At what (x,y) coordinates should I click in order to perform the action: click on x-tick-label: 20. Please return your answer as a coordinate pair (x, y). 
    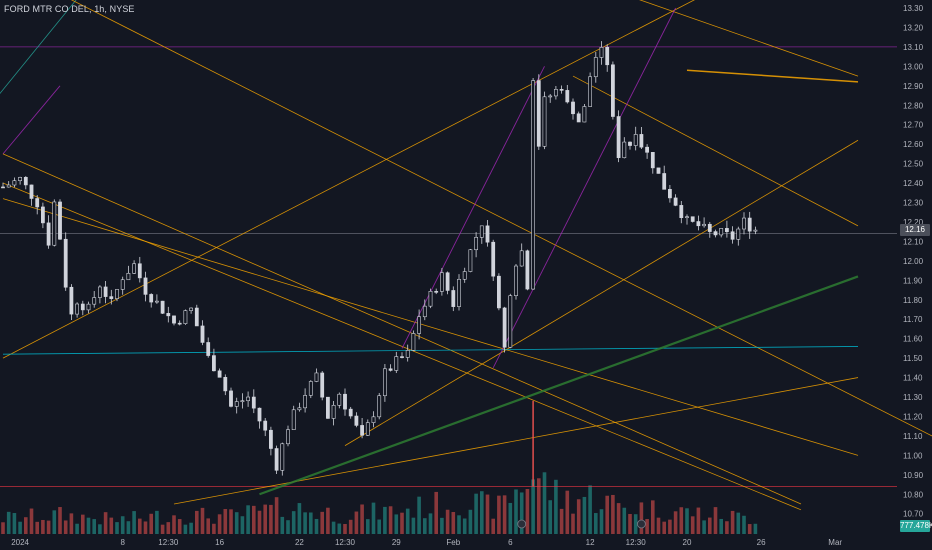
    Looking at the image, I should click on (687, 542).